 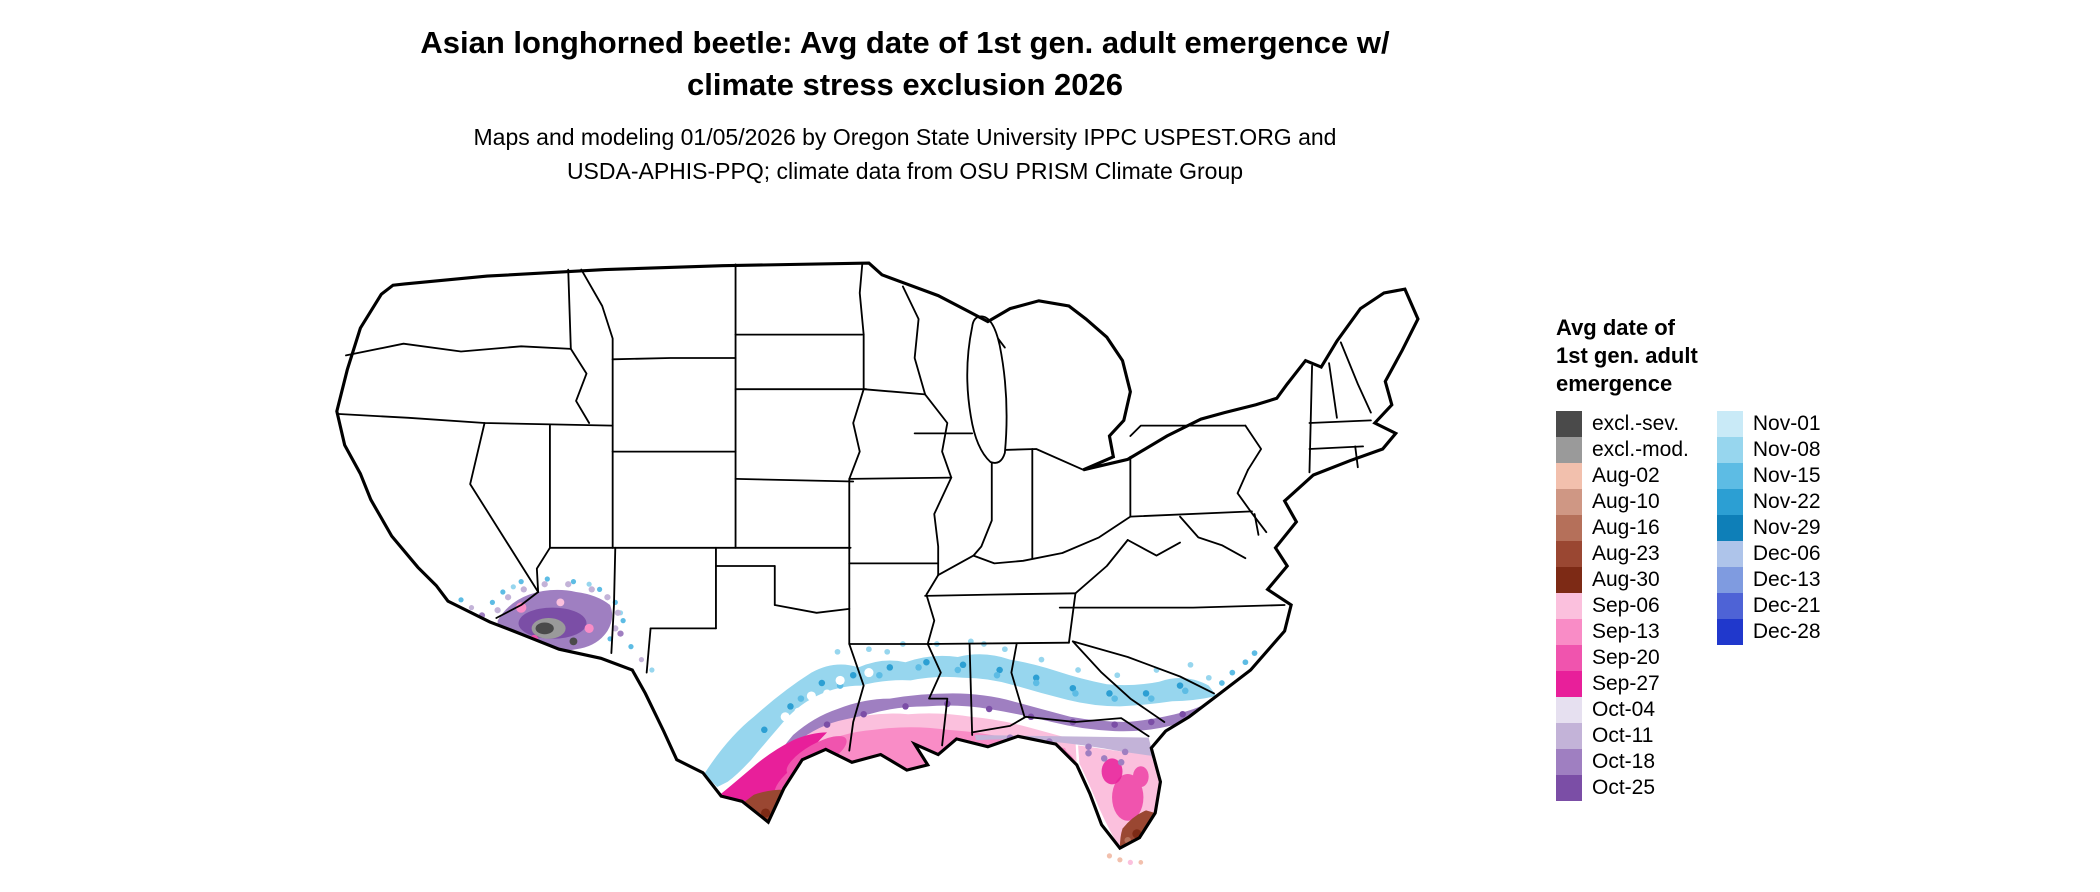 What do you see at coordinates (1064, 747) in the screenshot?
I see `overlay-florida-oct-strip` at bounding box center [1064, 747].